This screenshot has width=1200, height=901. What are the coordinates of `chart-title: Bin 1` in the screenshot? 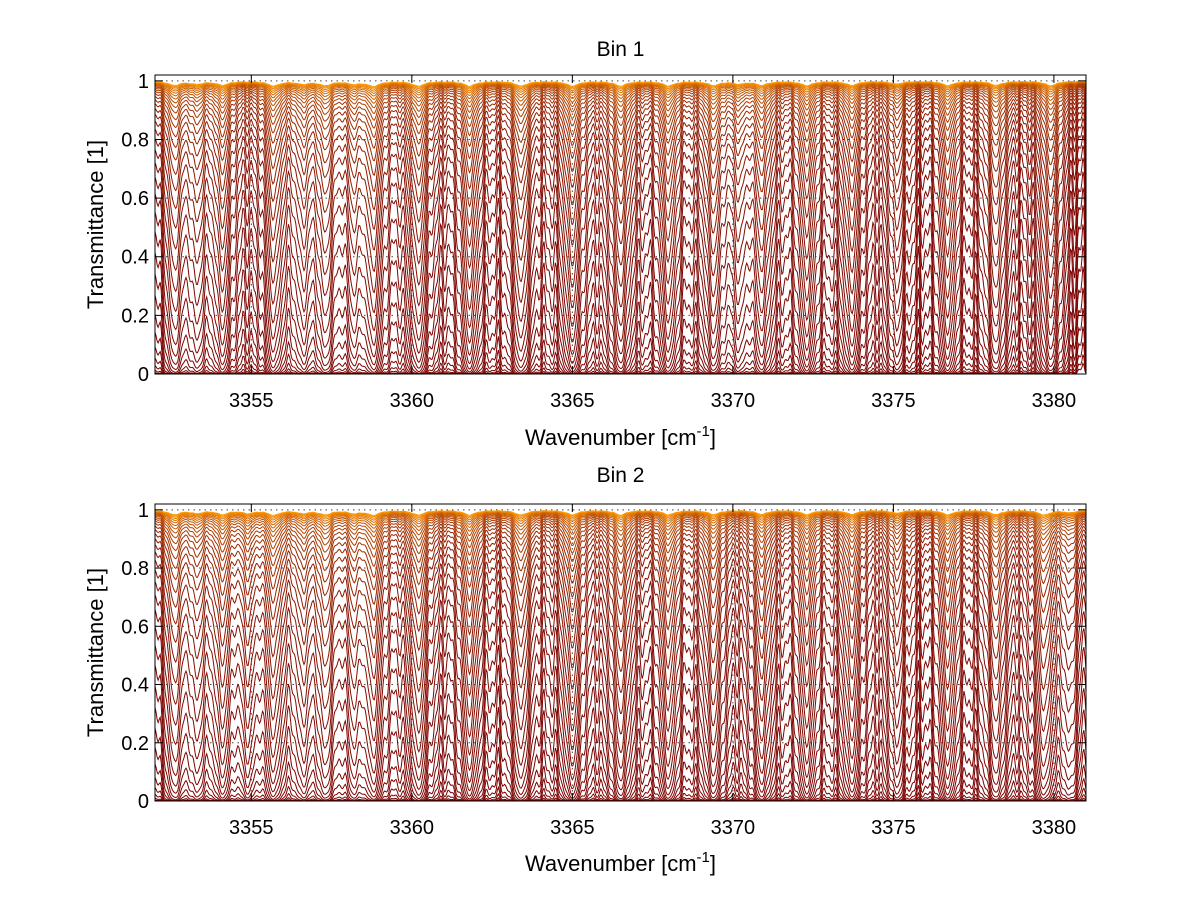 It's located at (621, 49).